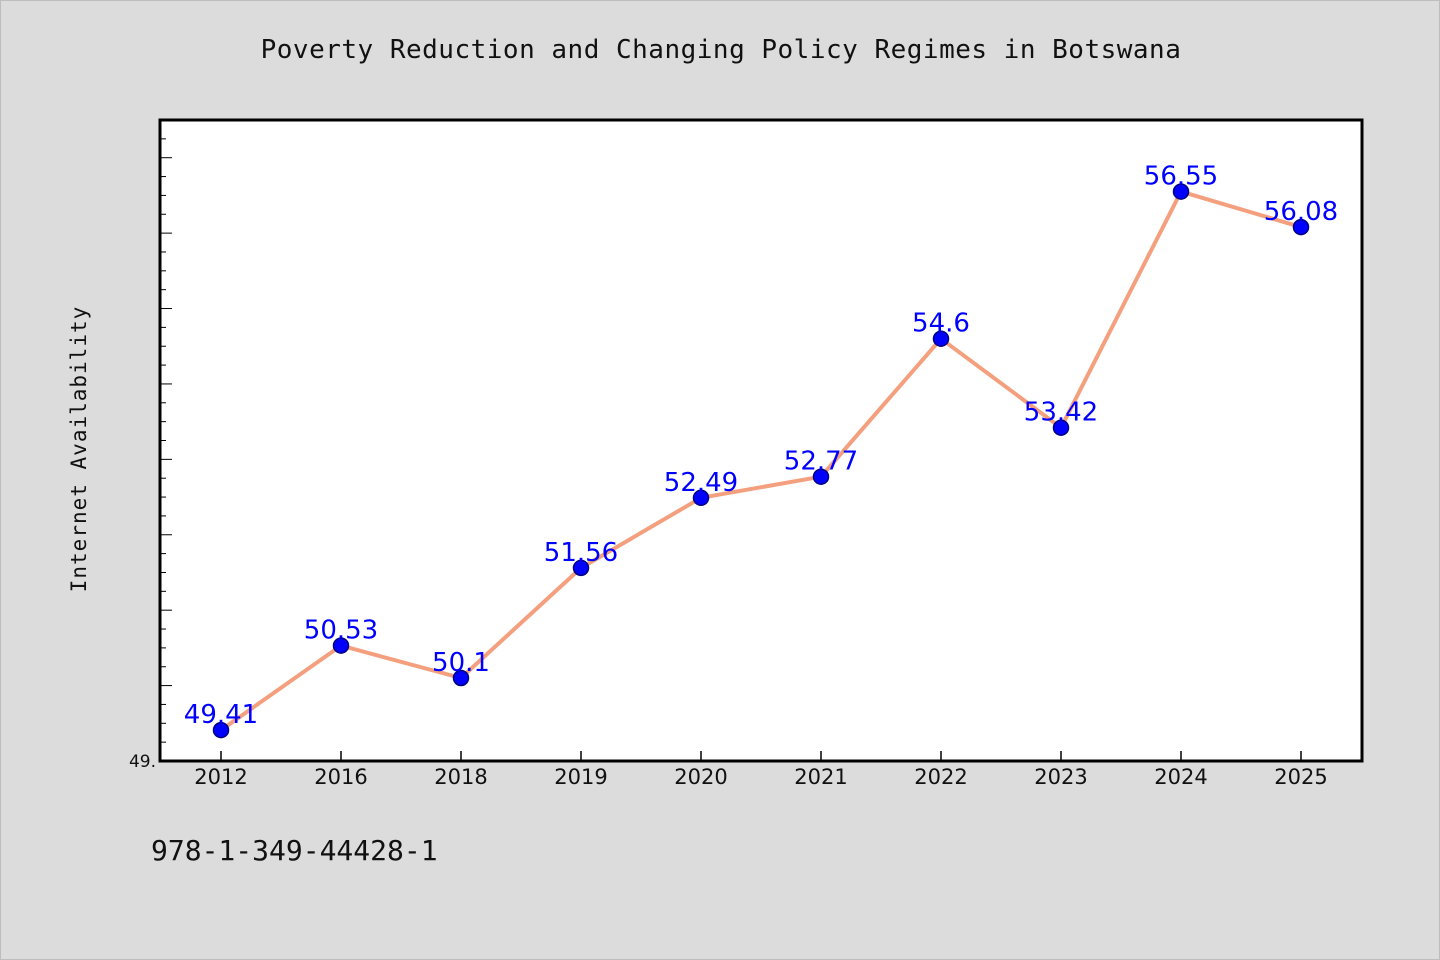 This screenshot has width=1440, height=960. What do you see at coordinates (821, 462) in the screenshot?
I see `data-label: 52.77` at bounding box center [821, 462].